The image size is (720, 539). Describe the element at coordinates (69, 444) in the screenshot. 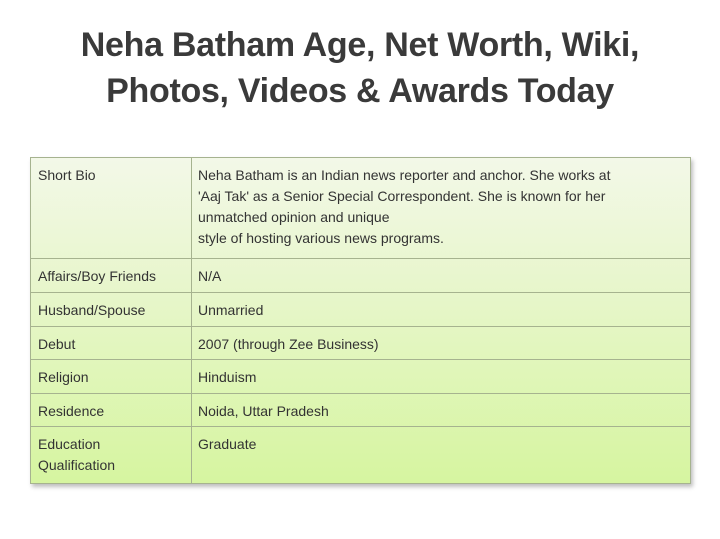

I see `label-line: Education` at that location.